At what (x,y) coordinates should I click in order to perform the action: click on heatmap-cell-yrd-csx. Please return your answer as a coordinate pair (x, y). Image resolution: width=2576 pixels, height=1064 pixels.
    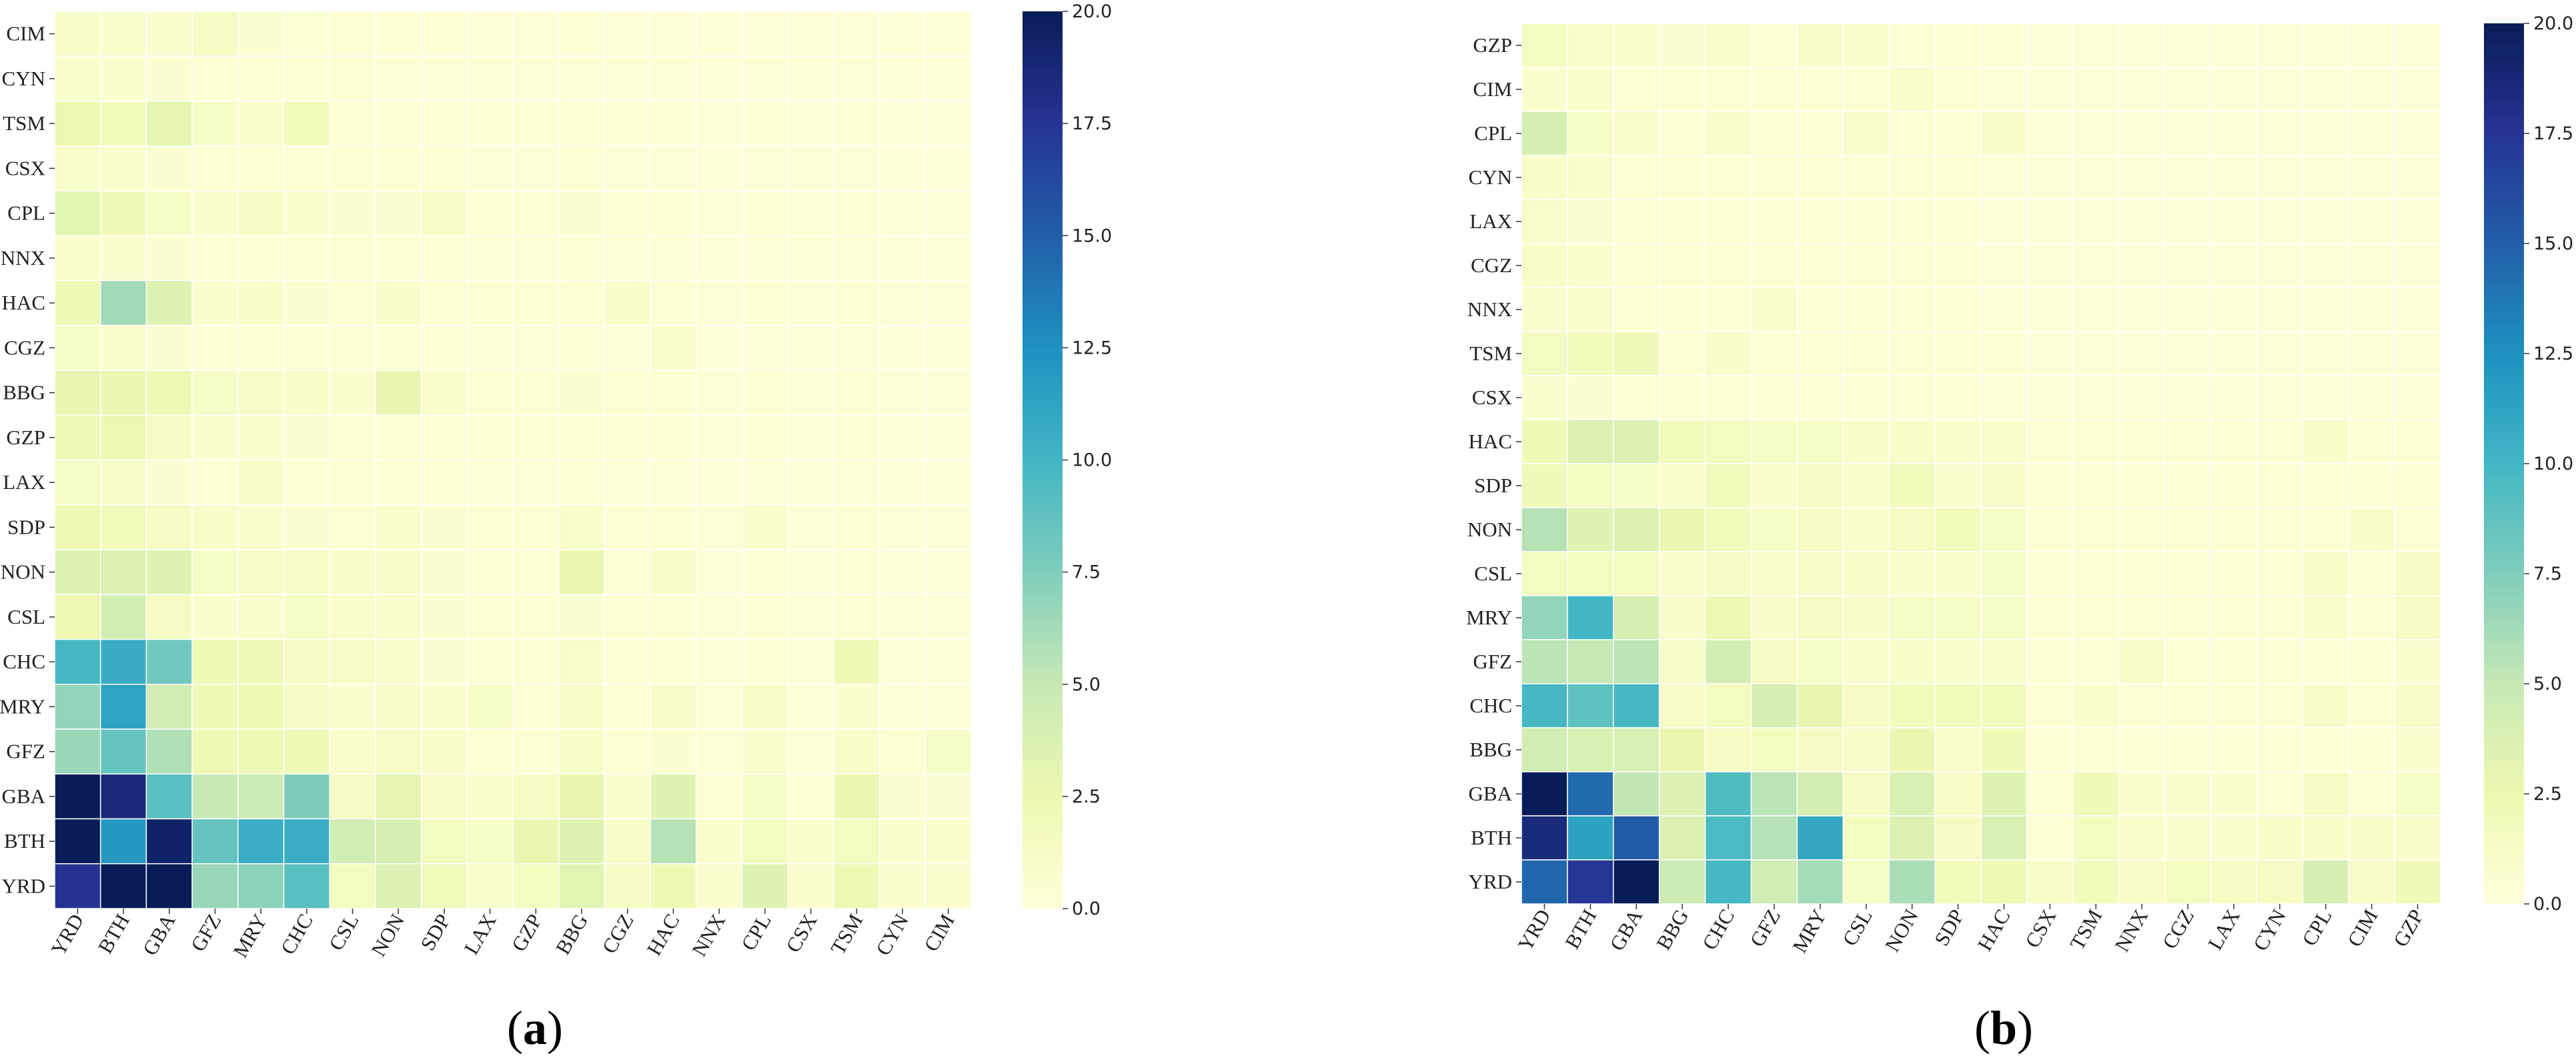
    Looking at the image, I should click on (811, 886).